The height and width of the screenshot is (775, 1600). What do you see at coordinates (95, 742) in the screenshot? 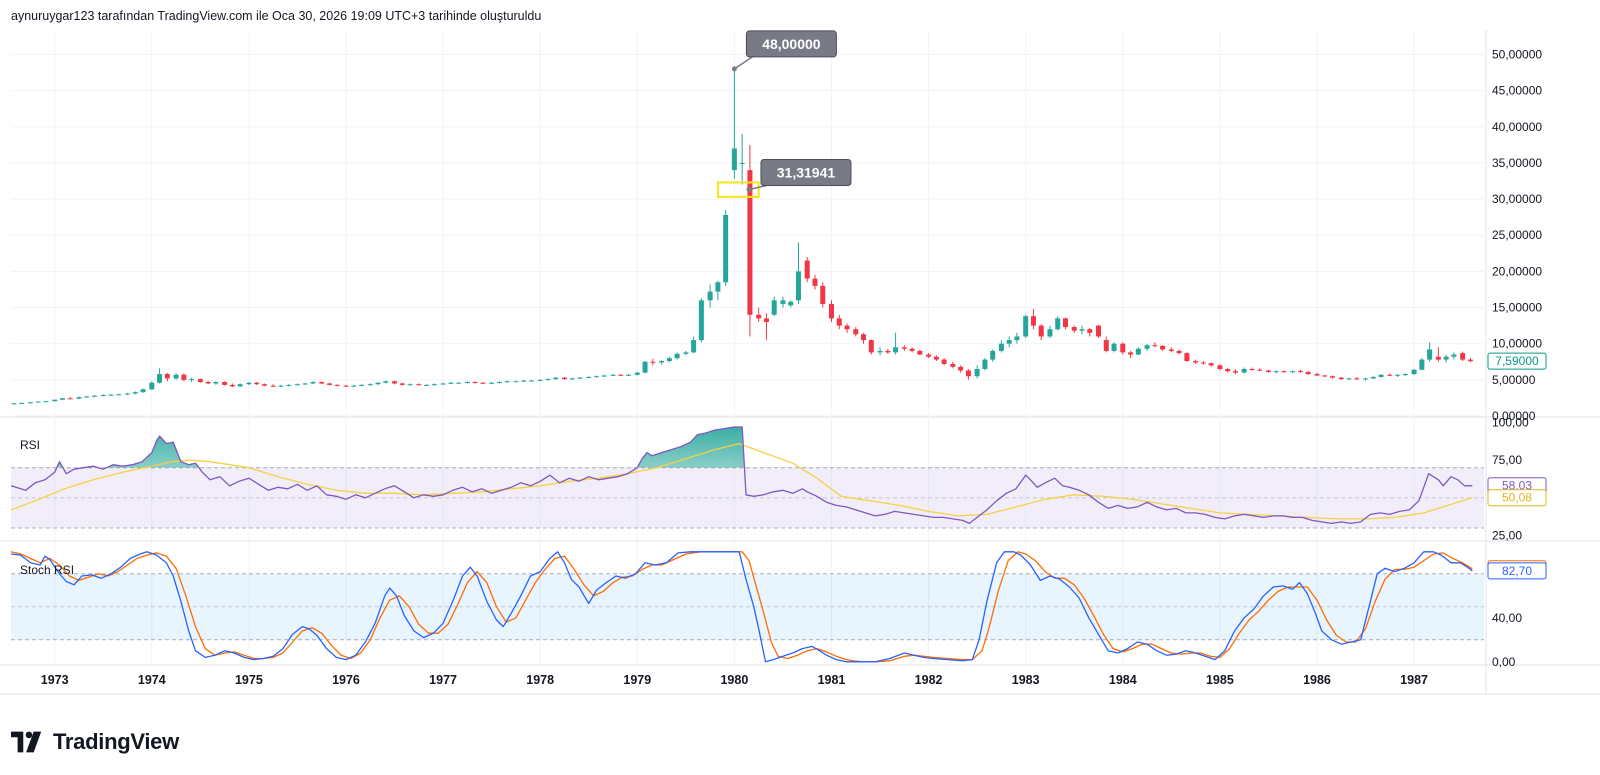
I see `tradingview-brand: TradingView` at bounding box center [95, 742].